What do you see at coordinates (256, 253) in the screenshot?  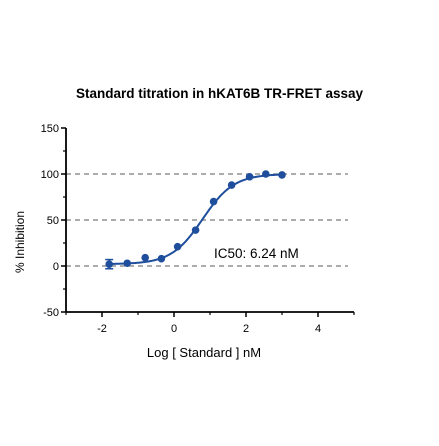 I see `ic50-annotation: IC50: 6.24 nM` at bounding box center [256, 253].